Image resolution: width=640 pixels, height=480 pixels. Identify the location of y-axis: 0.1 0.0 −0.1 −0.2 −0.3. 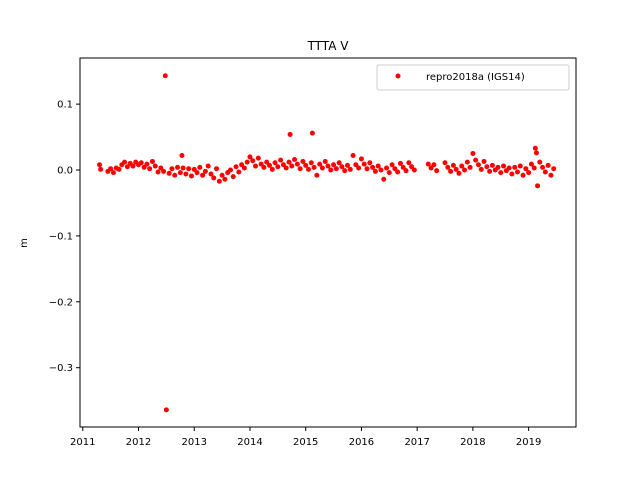
(64, 237).